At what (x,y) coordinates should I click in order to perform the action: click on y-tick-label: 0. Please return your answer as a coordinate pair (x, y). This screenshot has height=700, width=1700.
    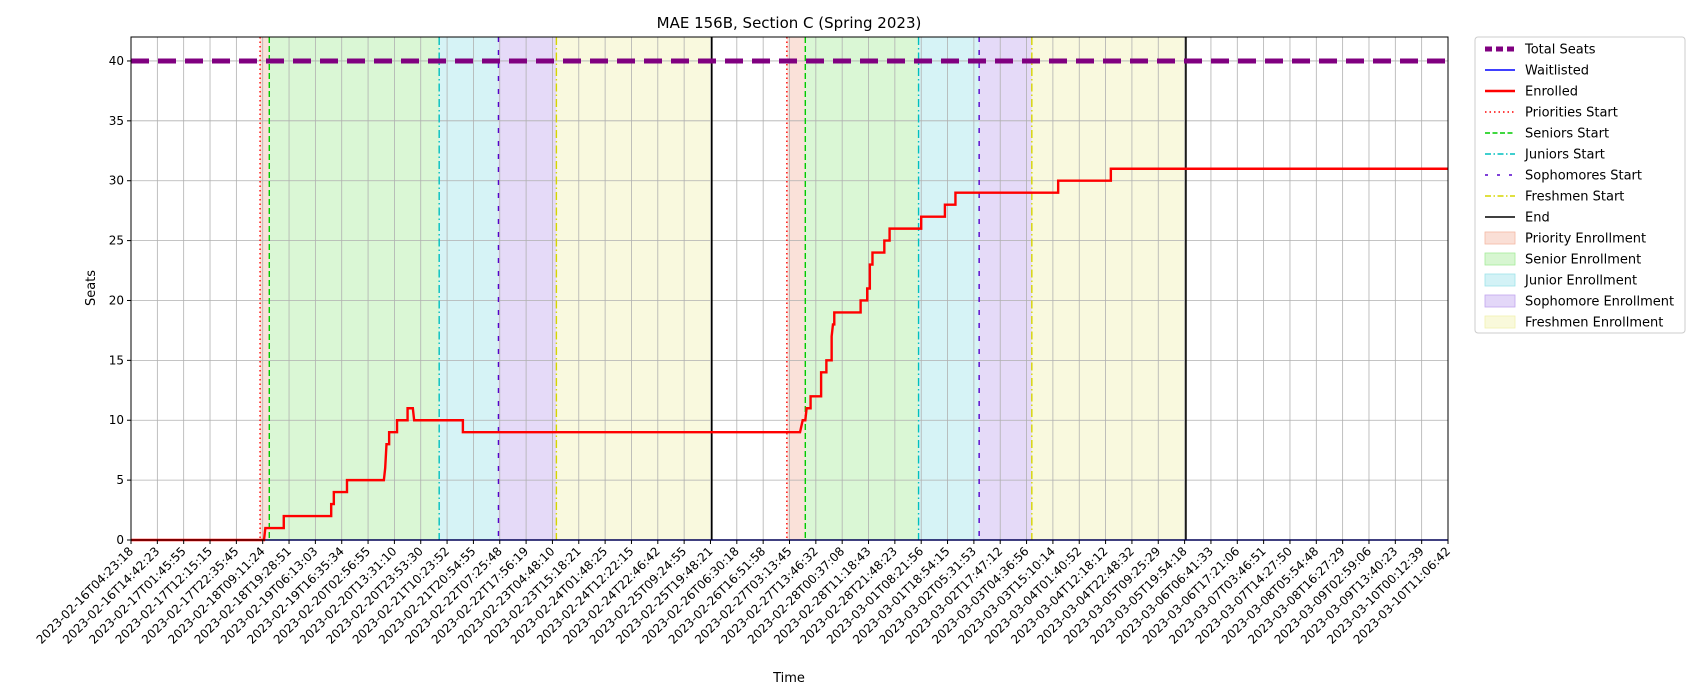
    Looking at the image, I should click on (120, 540).